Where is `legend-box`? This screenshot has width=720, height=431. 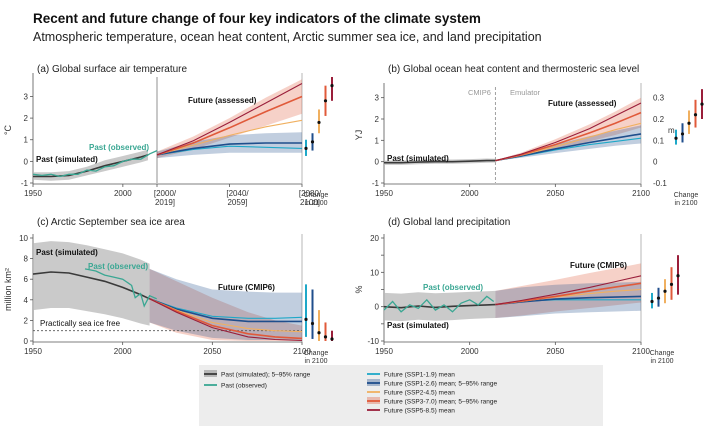
legend-box is located at coordinates (401, 395).